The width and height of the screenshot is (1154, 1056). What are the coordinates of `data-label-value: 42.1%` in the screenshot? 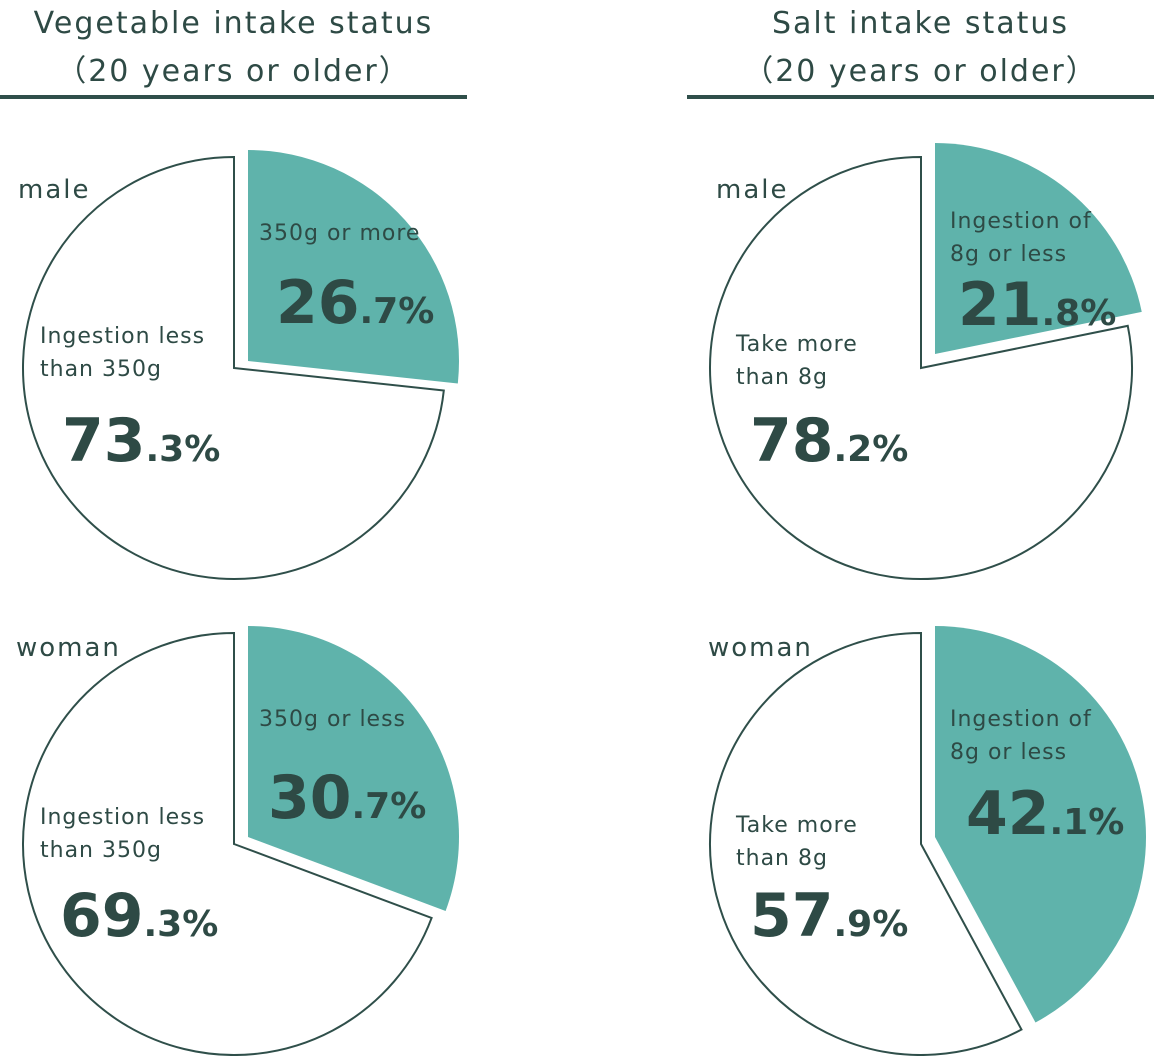 It's located at (1045, 814).